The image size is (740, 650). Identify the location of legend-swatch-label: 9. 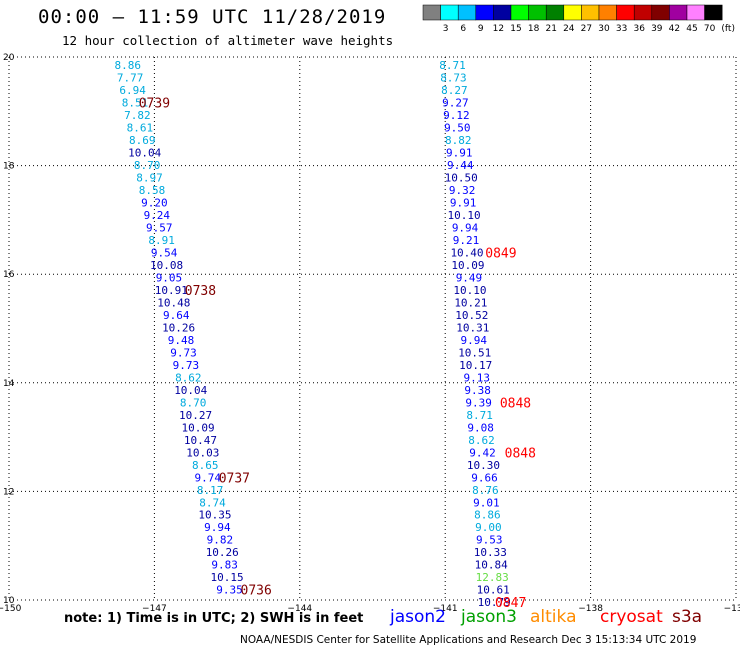
(481, 29).